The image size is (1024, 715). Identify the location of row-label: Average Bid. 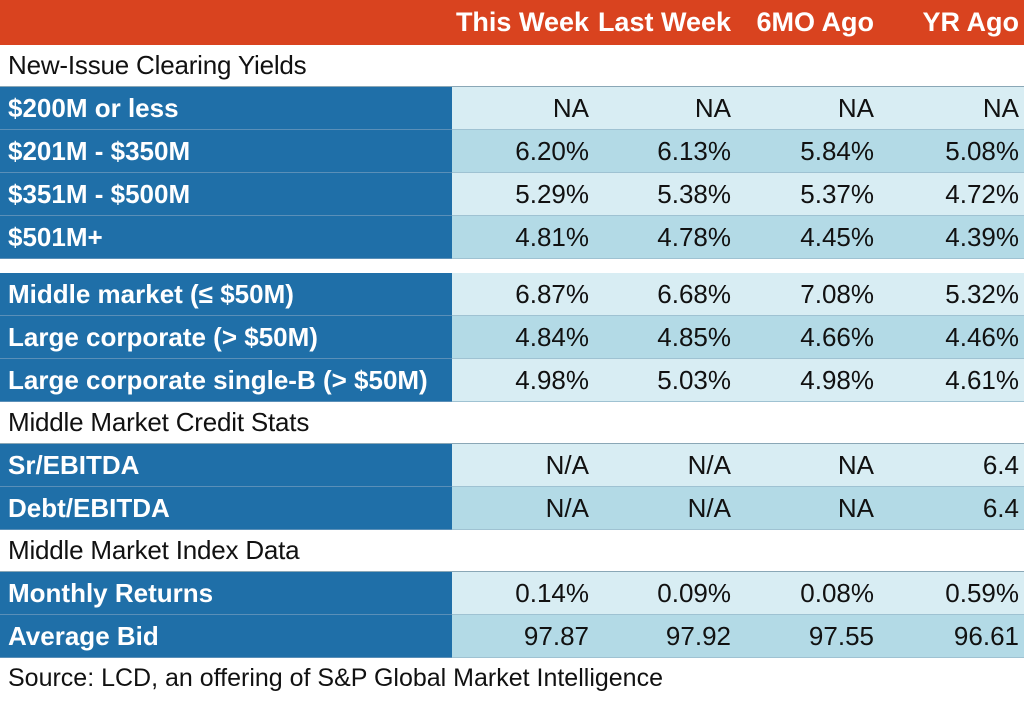
(226, 636).